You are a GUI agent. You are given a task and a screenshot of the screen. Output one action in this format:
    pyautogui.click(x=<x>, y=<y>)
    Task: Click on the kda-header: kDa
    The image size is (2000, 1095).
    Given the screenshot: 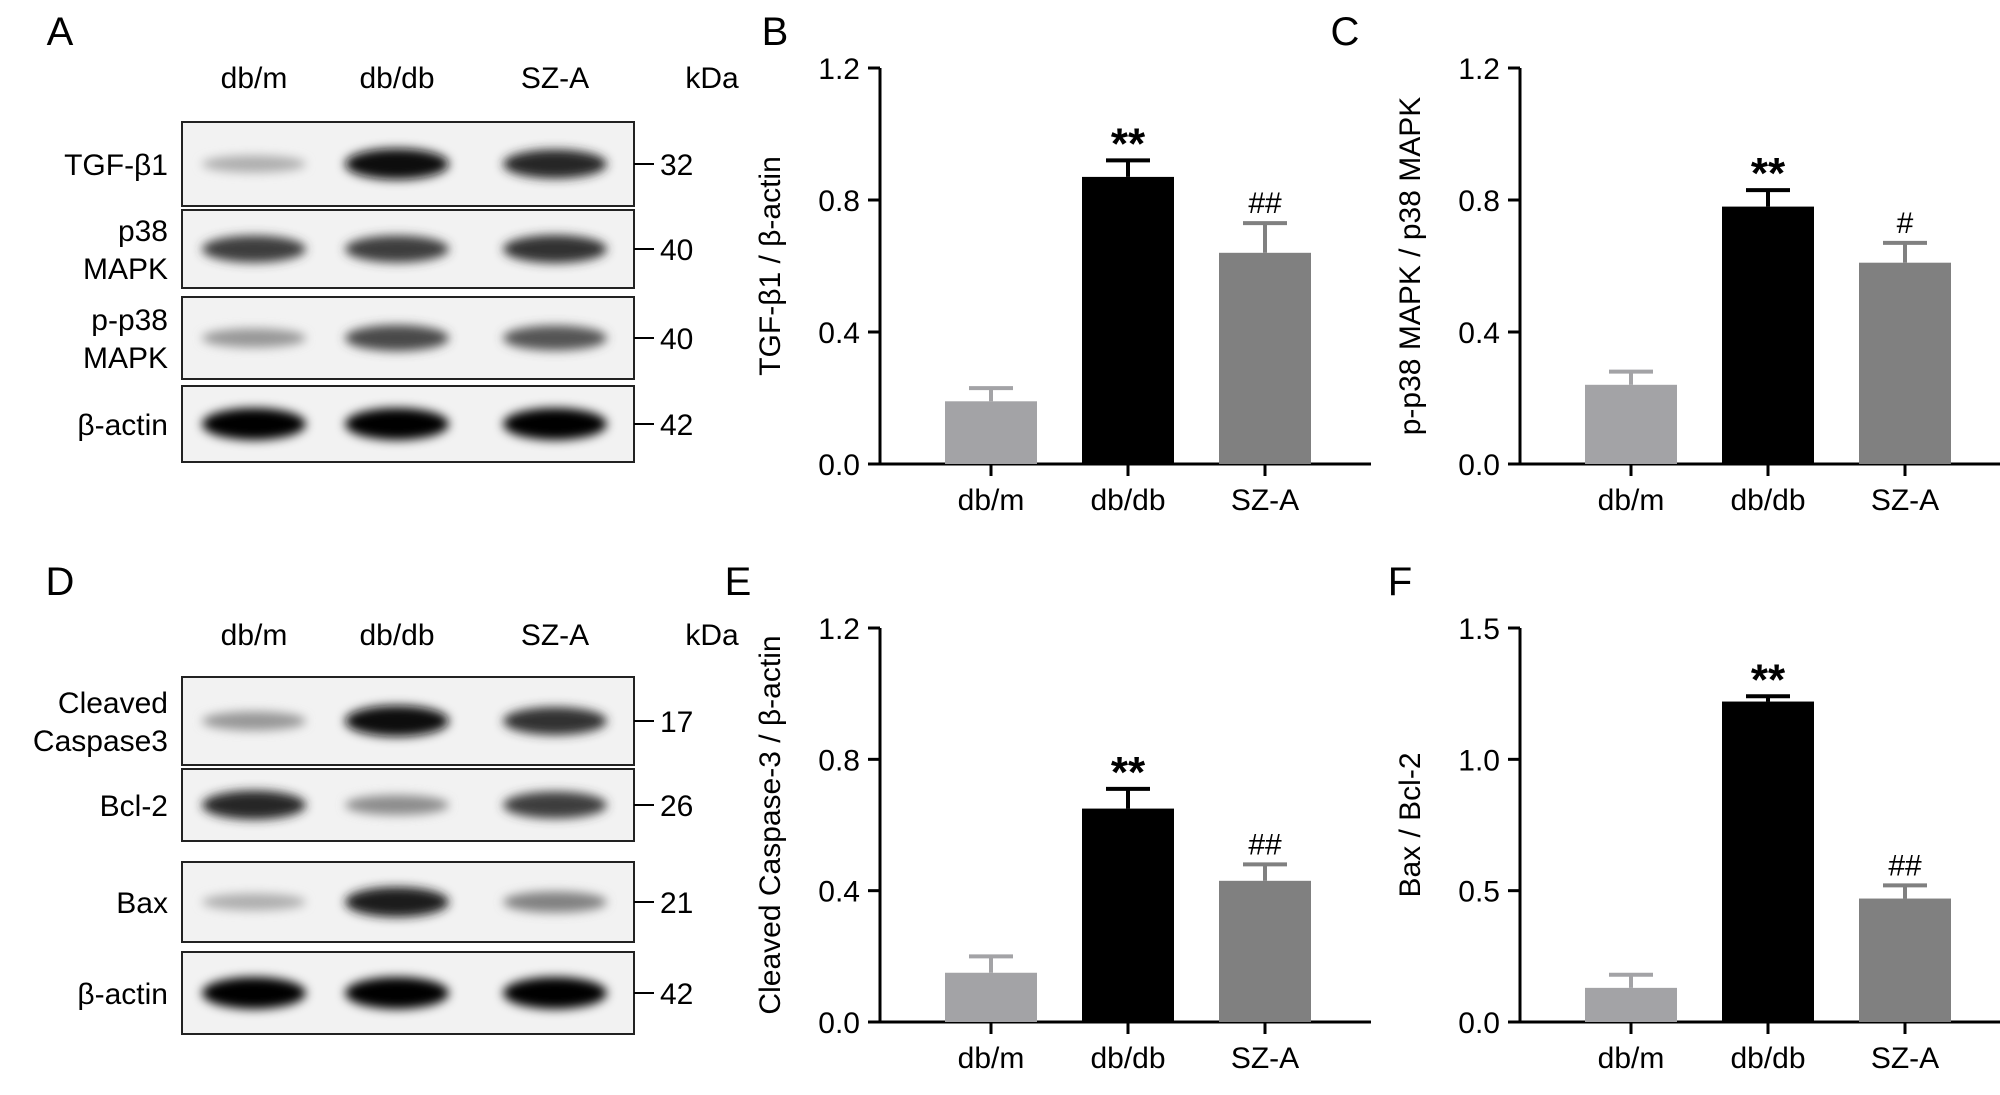 What is the action you would take?
    pyautogui.click(x=712, y=635)
    